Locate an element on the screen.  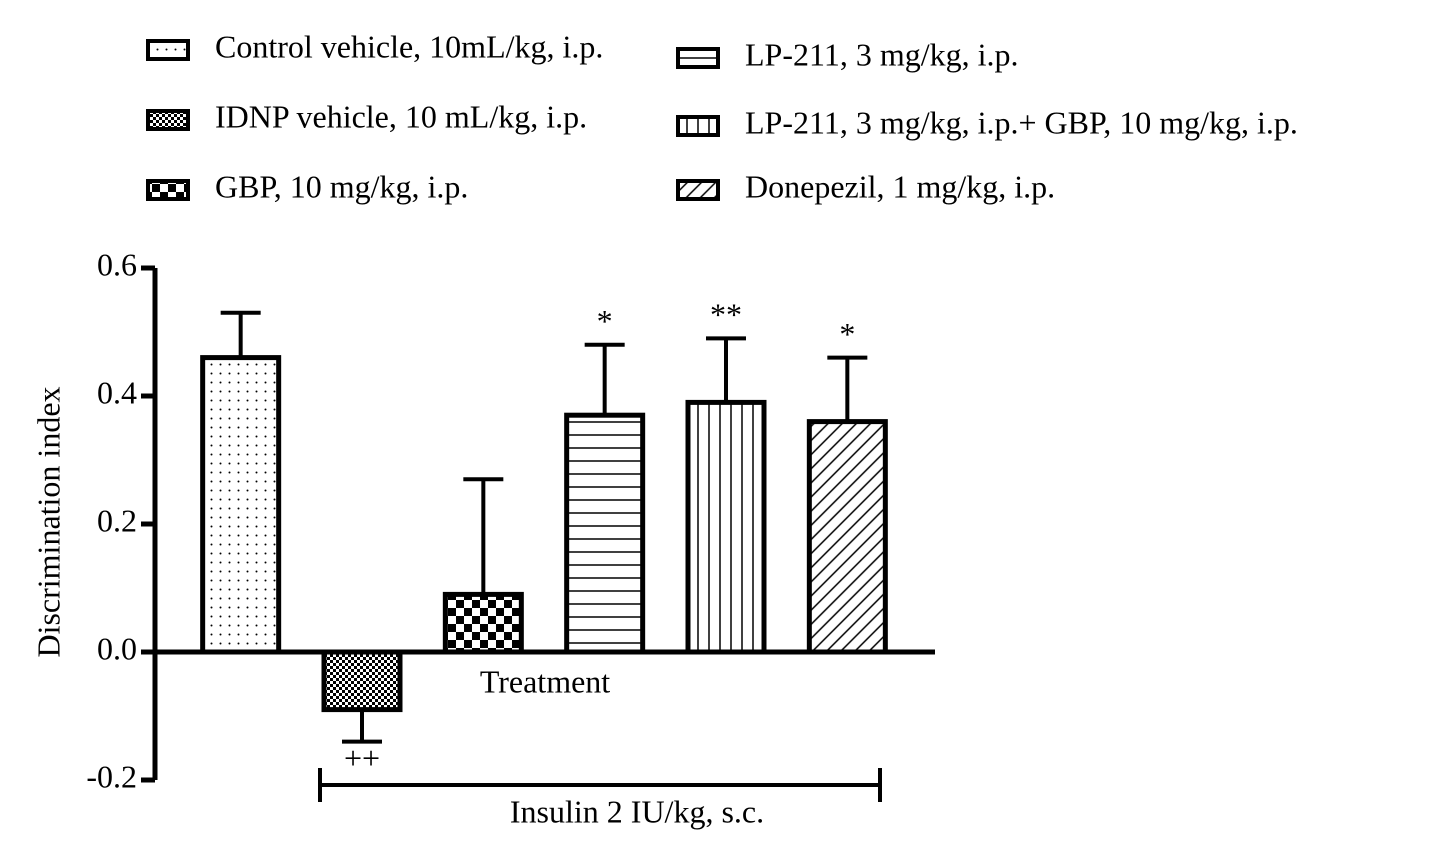
y-tick-label: 0.6 is located at coordinates (117, 264).